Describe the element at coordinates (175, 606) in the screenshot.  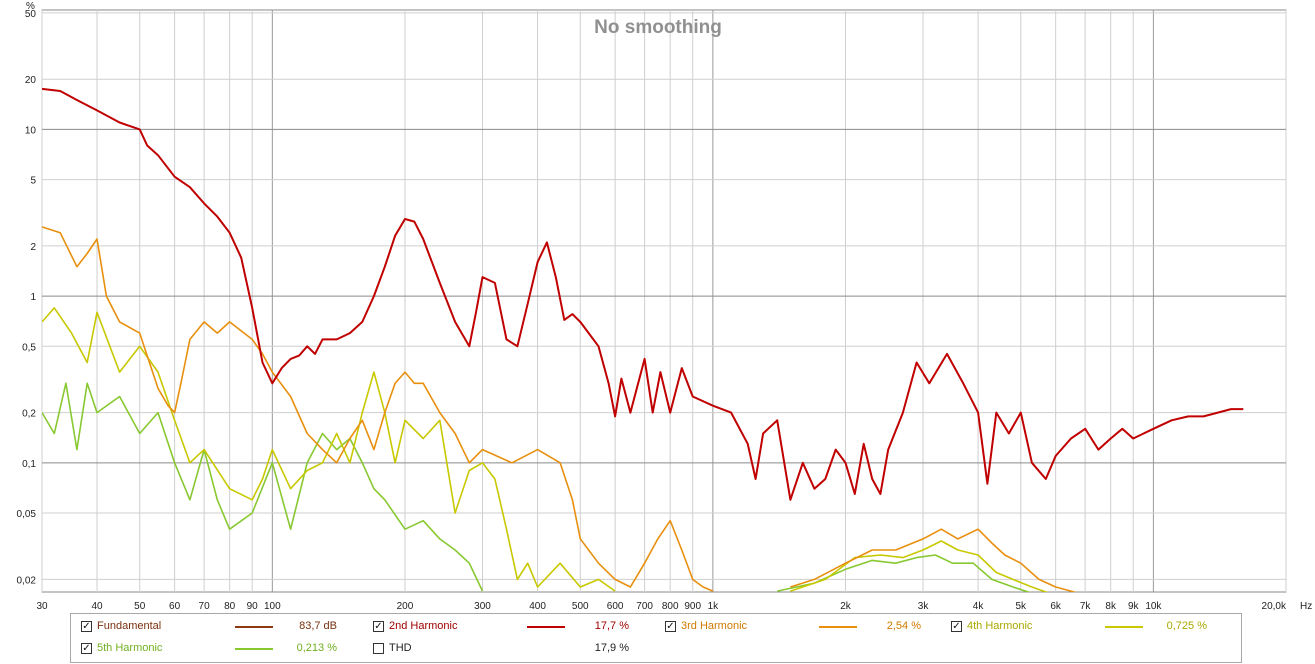
I see `x-tick-label: 60` at that location.